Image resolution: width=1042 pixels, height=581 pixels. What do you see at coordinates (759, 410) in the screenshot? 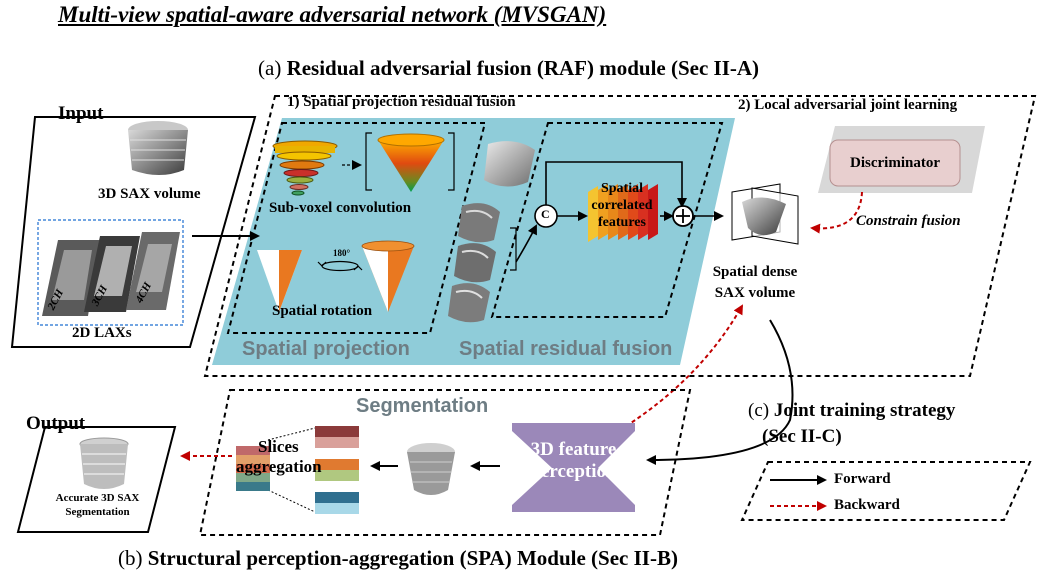
I see `joint-prefix: (c)` at bounding box center [759, 410].